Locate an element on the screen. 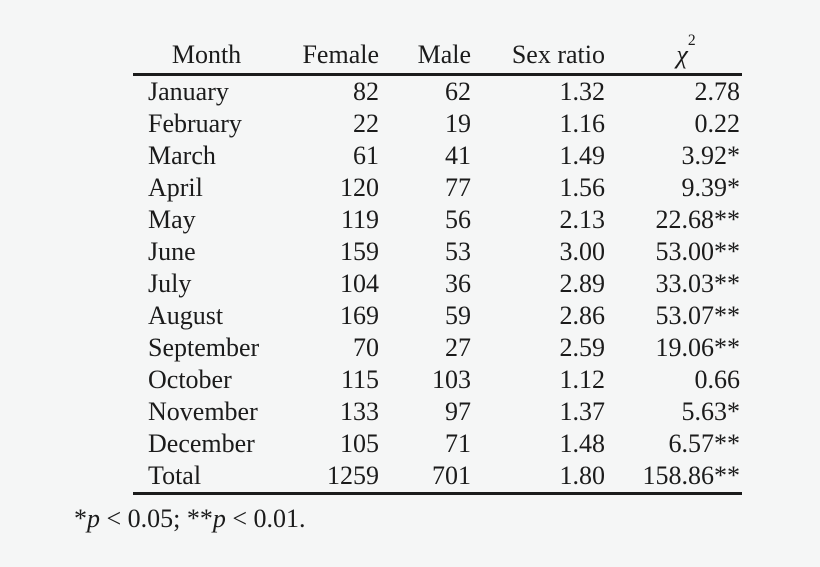 The width and height of the screenshot is (820, 567). cell-month: November is located at coordinates (203, 411).